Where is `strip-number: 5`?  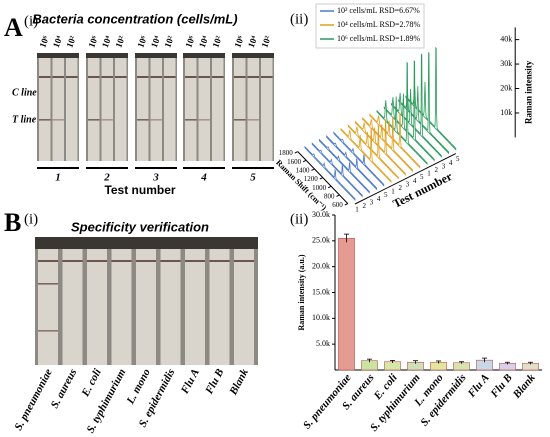 strip-number: 5 is located at coordinates (253, 178).